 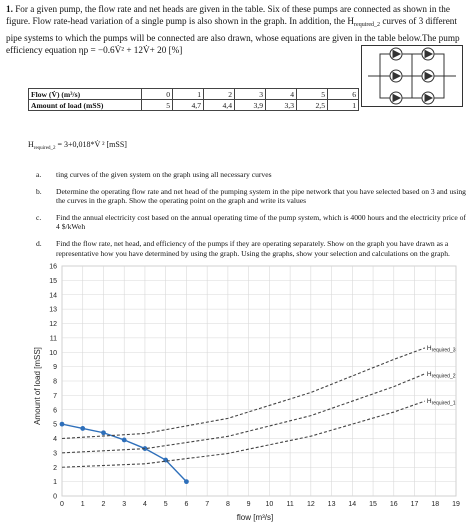 I want to click on y-tick-label: 4, so click(x=55, y=439).